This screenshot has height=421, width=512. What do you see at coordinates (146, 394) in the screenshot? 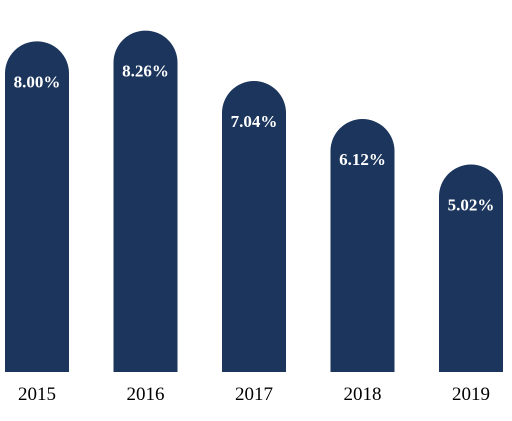
I see `x-tick-label-2016: 2016` at bounding box center [146, 394].